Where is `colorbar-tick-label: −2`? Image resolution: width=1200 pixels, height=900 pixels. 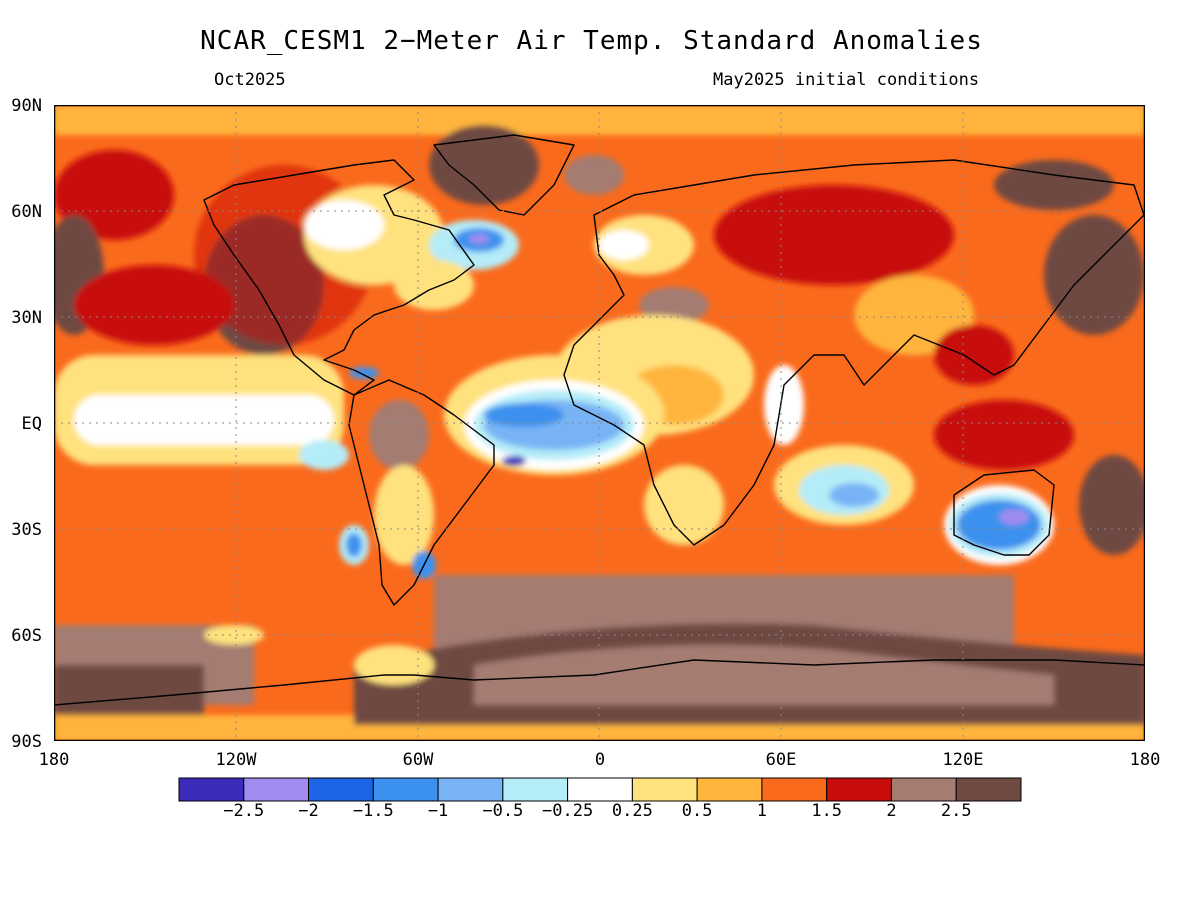
colorbar-tick-label: −2 is located at coordinates (308, 811).